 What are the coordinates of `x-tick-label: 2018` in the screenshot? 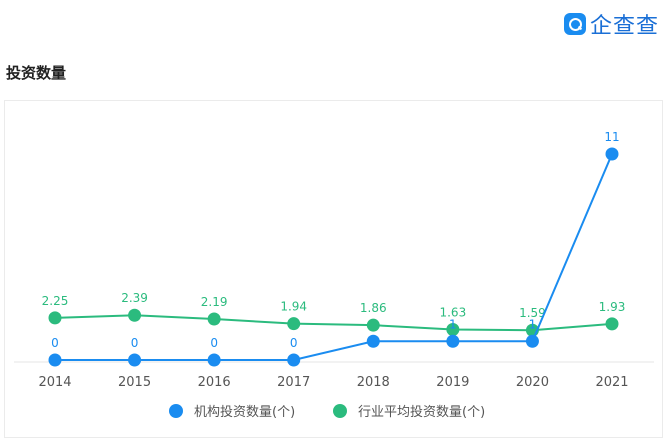 It's located at (373, 382).